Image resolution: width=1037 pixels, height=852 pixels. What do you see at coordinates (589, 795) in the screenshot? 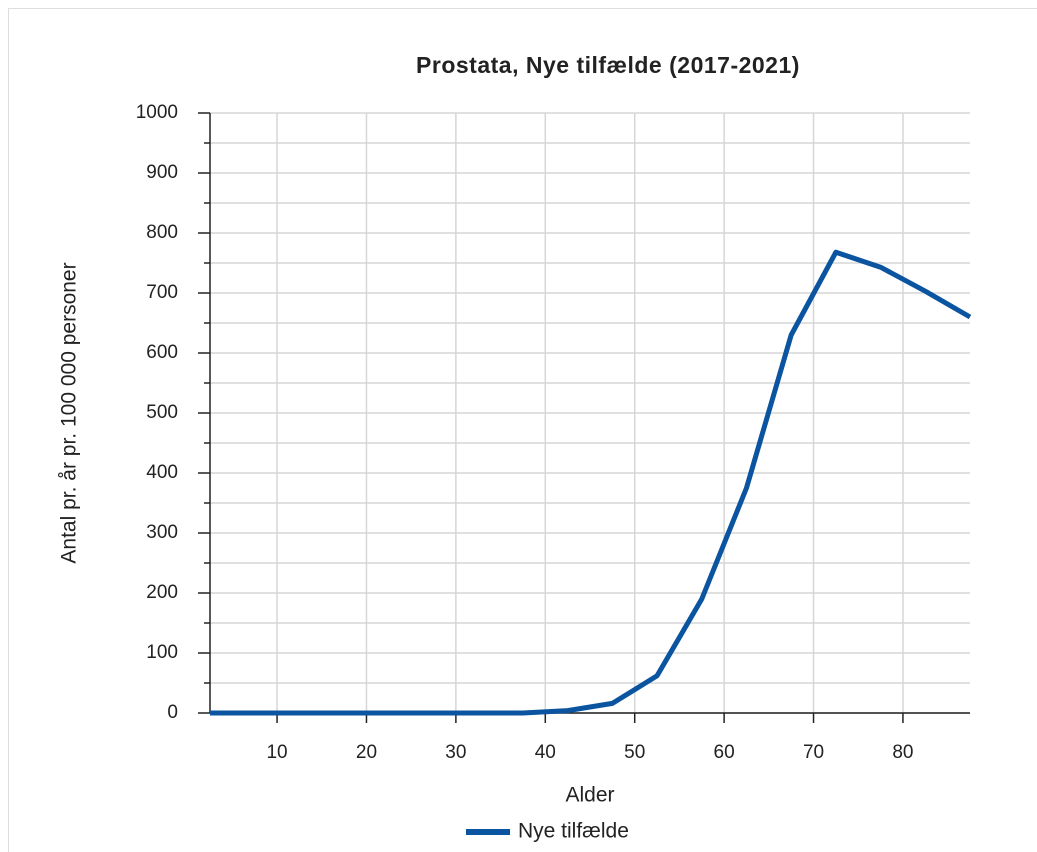
I see `x-axis-label: Alder` at bounding box center [589, 795].